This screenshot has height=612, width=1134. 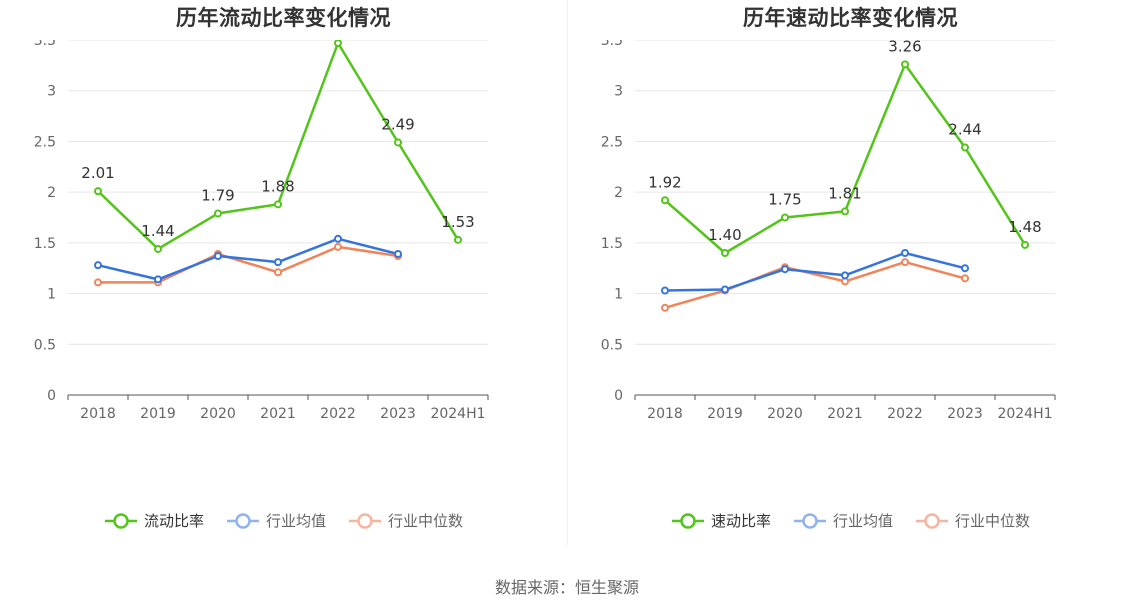 I want to click on data-label: 1.79, so click(x=217, y=195).